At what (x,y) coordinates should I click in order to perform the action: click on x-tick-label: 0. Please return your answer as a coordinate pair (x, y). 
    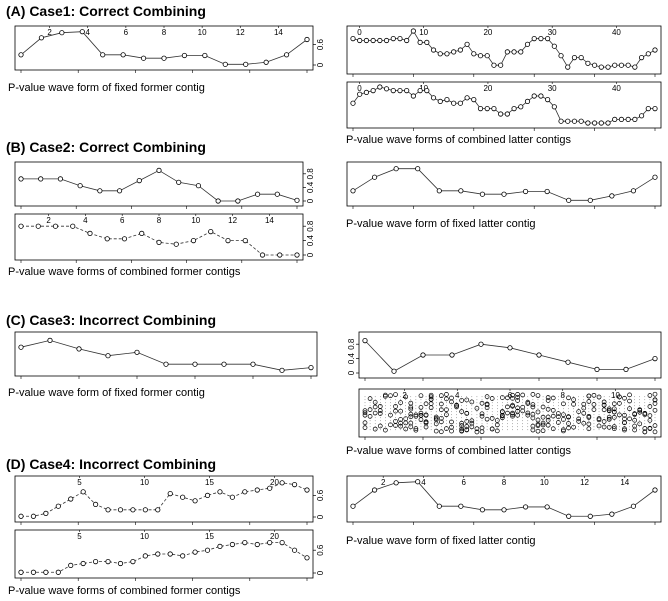
    Looking at the image, I should click on (359, 88).